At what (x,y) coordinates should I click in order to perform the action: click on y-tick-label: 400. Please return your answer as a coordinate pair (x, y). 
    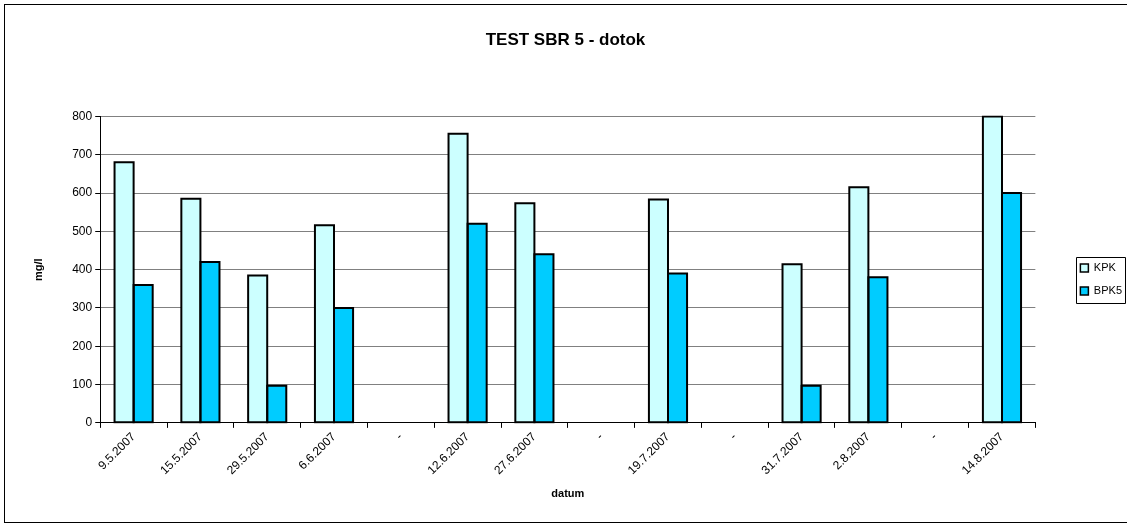
    Looking at the image, I should click on (82, 268).